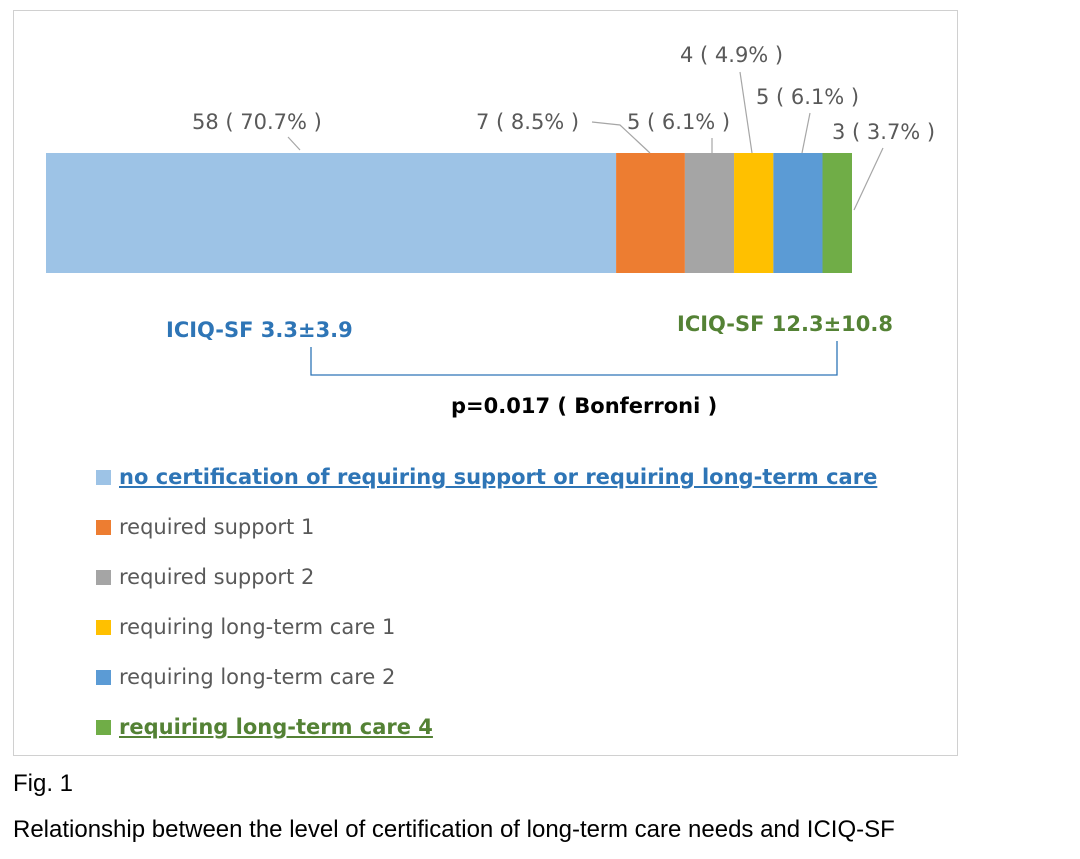 The width and height of the screenshot is (1080, 859). I want to click on legend-item: requiring long-term care 1, so click(486, 627).